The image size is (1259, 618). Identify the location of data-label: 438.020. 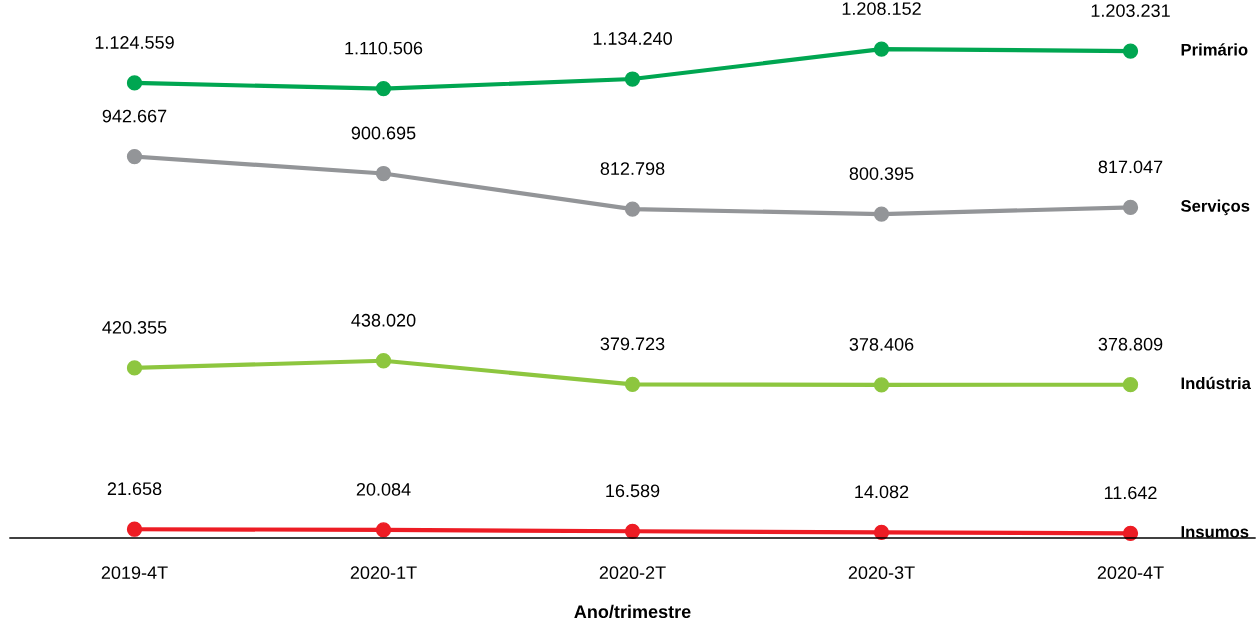
(383, 320).